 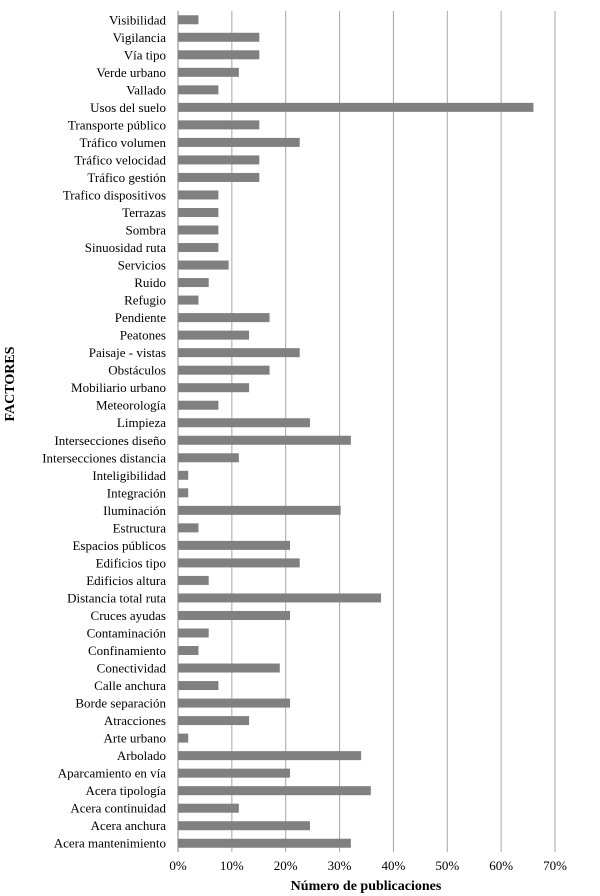 What do you see at coordinates (132, 668) in the screenshot?
I see `category-label: Conectividad` at bounding box center [132, 668].